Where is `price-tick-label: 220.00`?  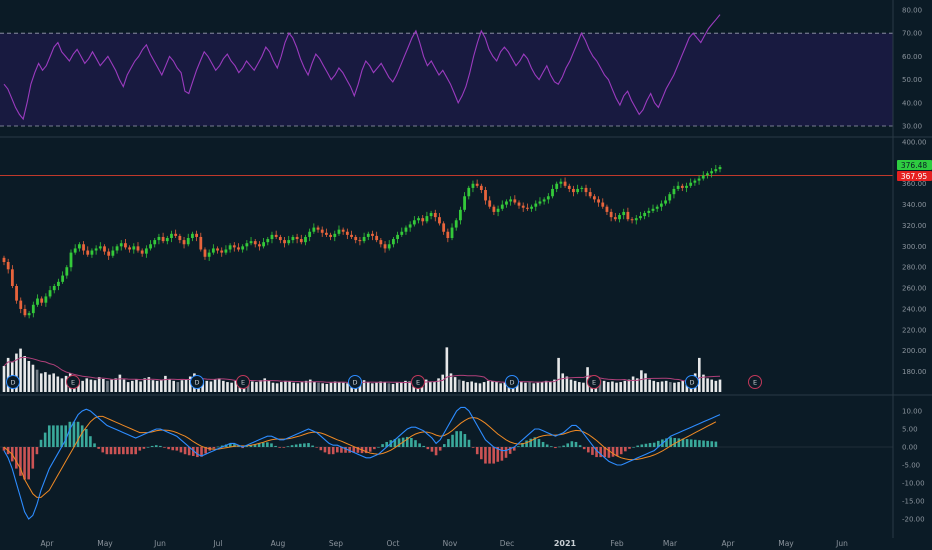 price-tick-label: 220.00 is located at coordinates (914, 330).